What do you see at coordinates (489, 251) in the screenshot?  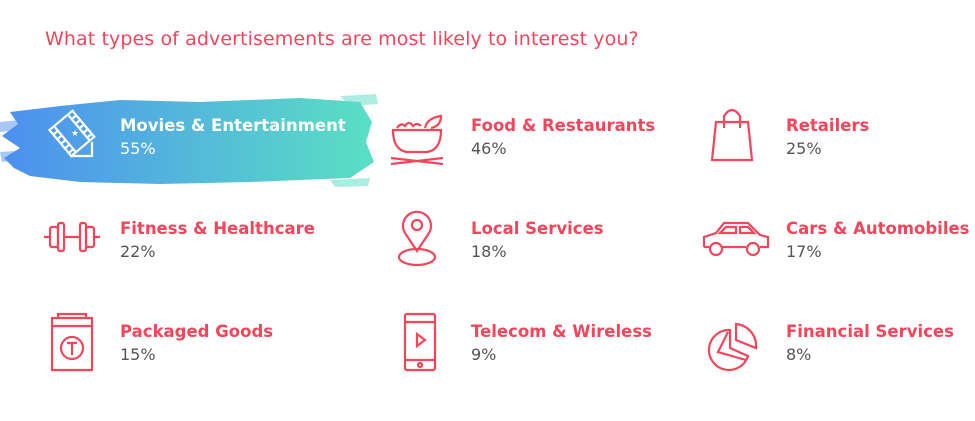 I see `category-percent: 18%` at bounding box center [489, 251].